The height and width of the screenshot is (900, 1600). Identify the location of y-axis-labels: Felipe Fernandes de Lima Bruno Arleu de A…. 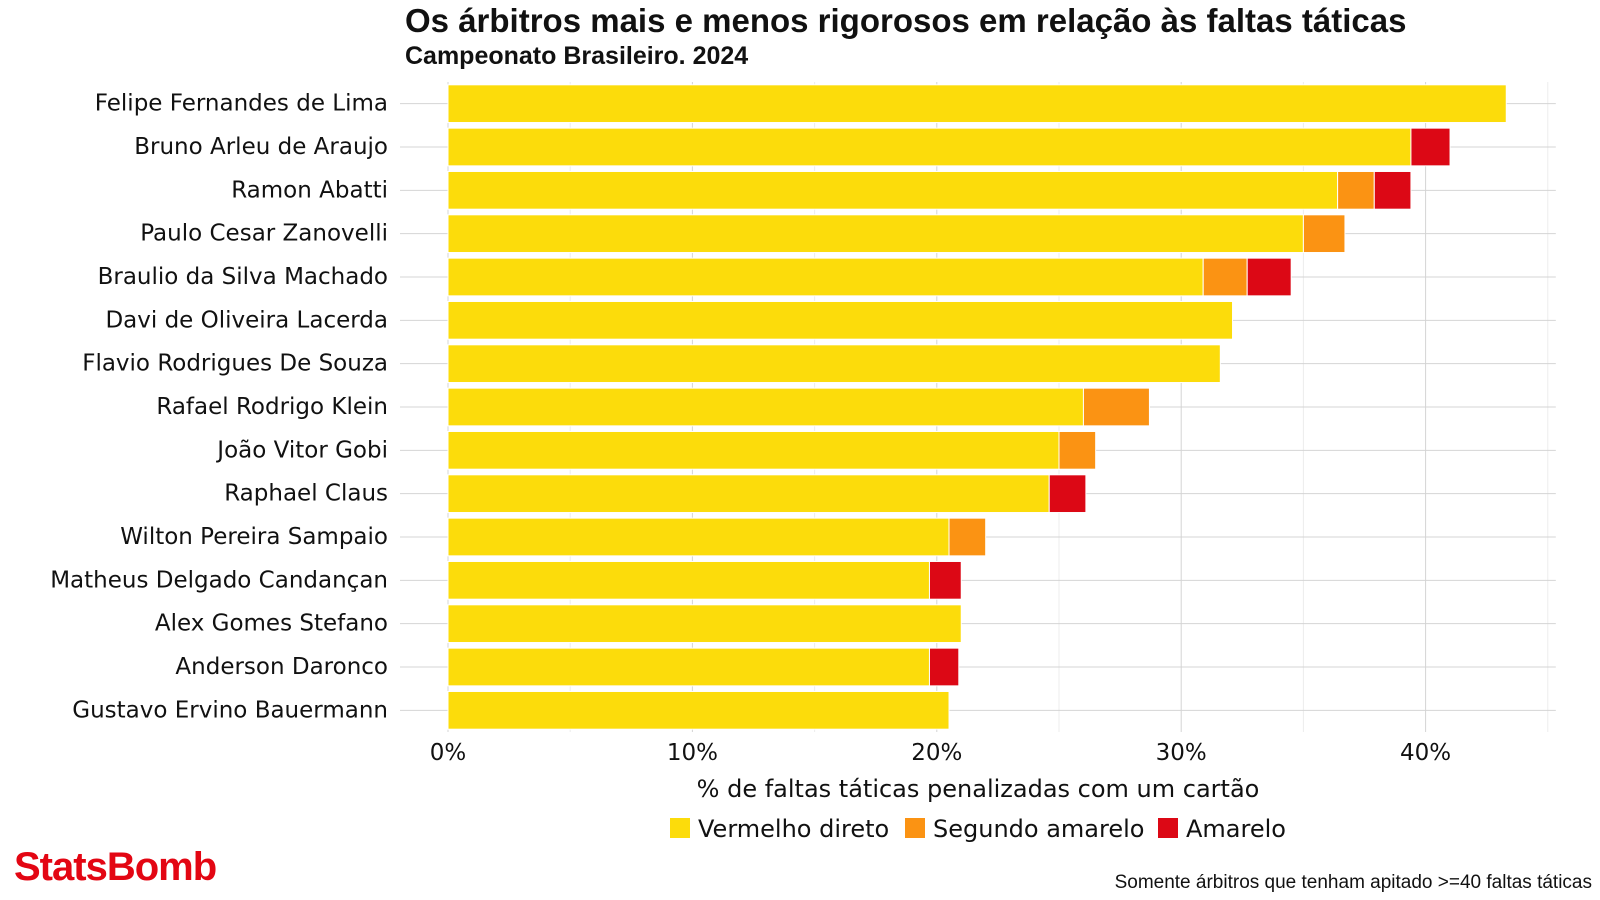
(219, 407).